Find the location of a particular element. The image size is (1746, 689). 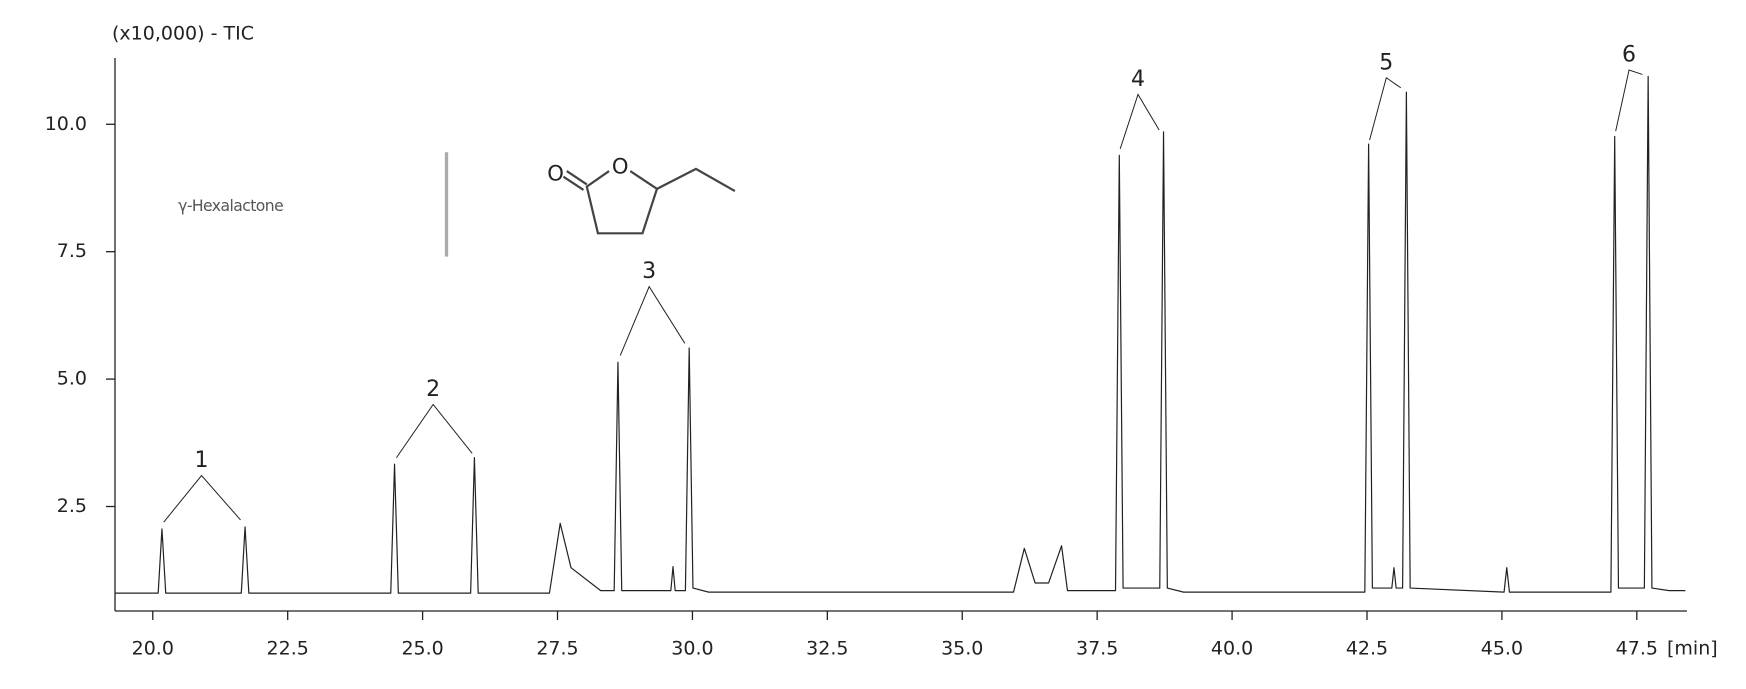

x-axis-label: [min] is located at coordinates (1692, 649).